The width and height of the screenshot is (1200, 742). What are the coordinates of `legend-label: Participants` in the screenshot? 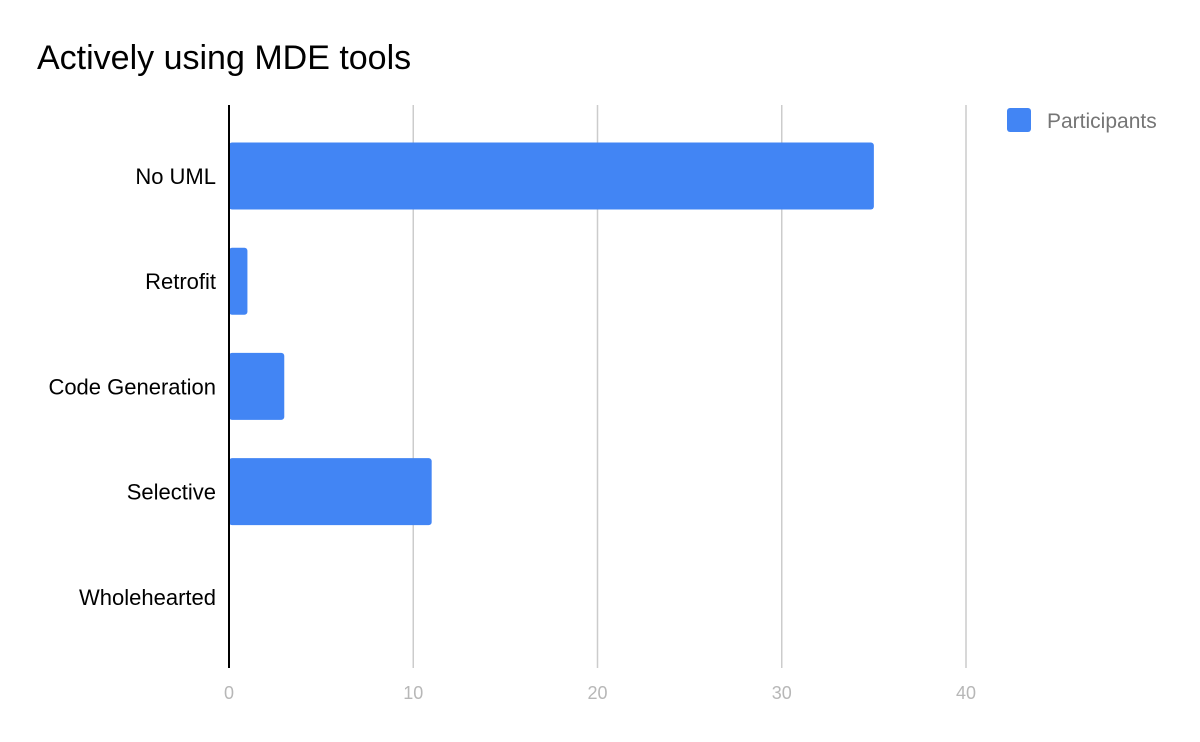 It's located at (1102, 121).